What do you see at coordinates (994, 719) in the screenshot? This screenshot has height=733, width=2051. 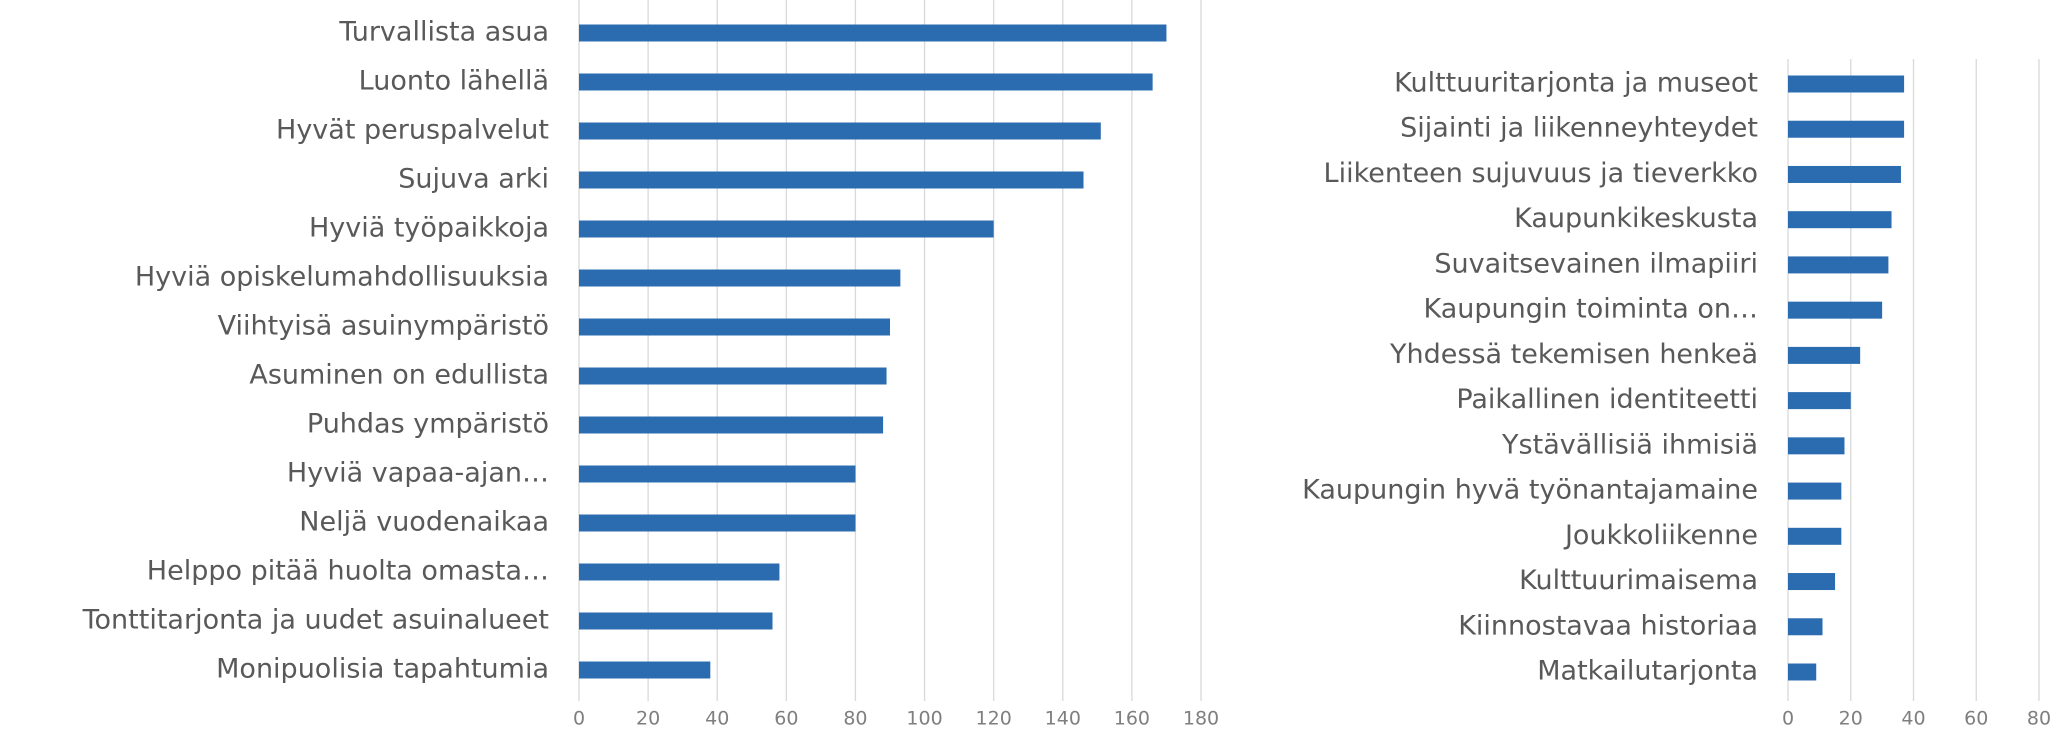 I see `x-tick-label: 120` at bounding box center [994, 719].